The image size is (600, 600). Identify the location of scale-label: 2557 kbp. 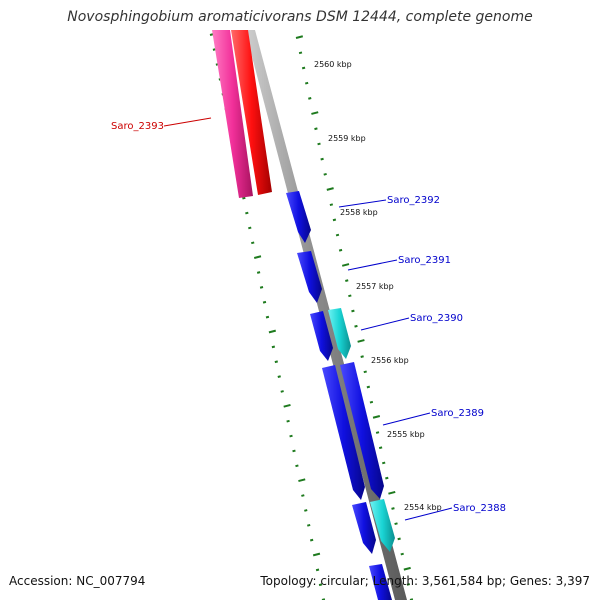
(375, 286).